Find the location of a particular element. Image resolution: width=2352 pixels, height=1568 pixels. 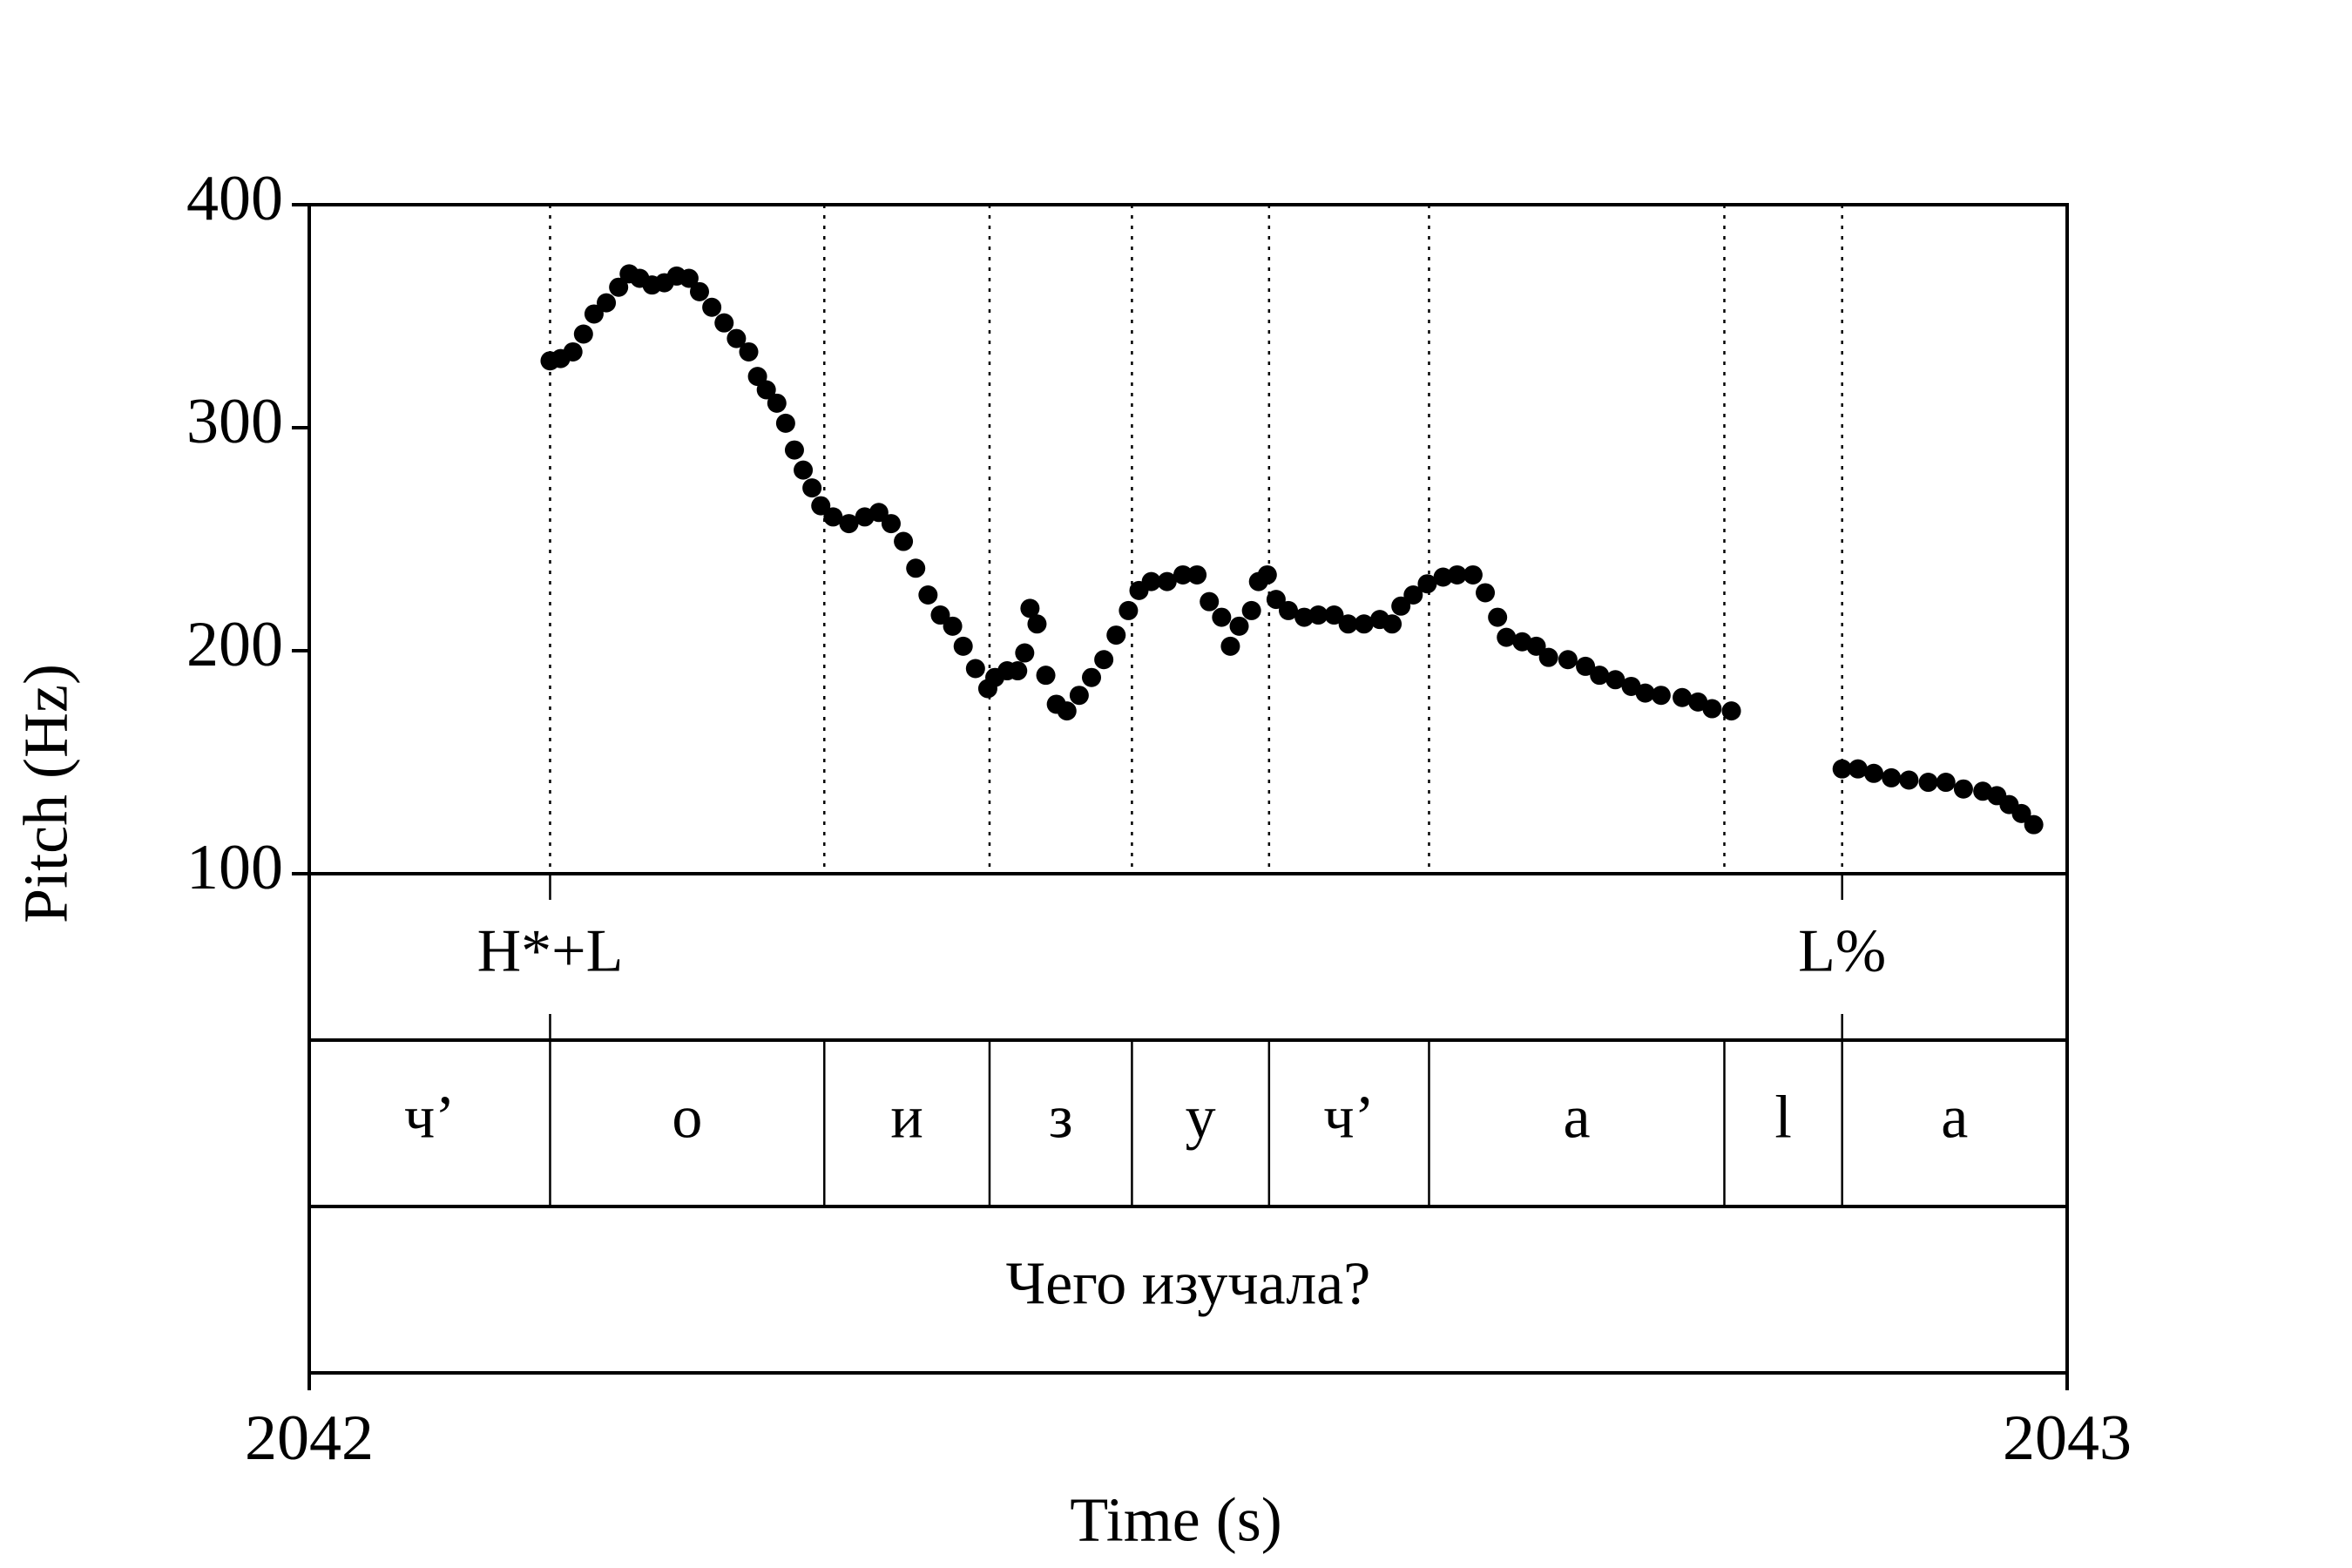

sentence-label: Чего изучала? is located at coordinates (1188, 1284).